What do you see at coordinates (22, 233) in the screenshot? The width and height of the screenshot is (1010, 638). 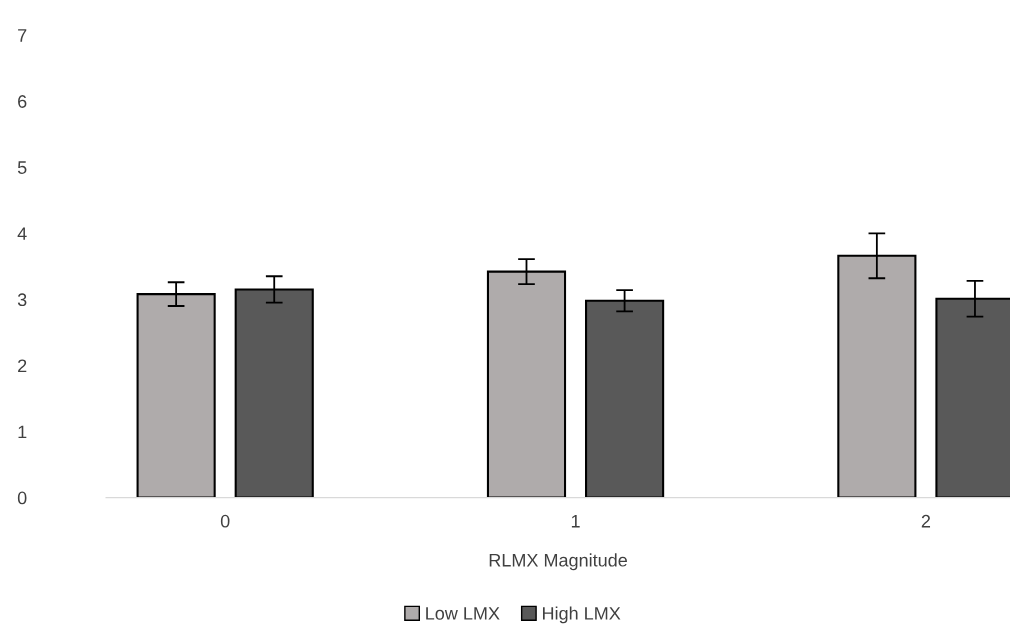 I see `y-tick-label: 4` at bounding box center [22, 233].